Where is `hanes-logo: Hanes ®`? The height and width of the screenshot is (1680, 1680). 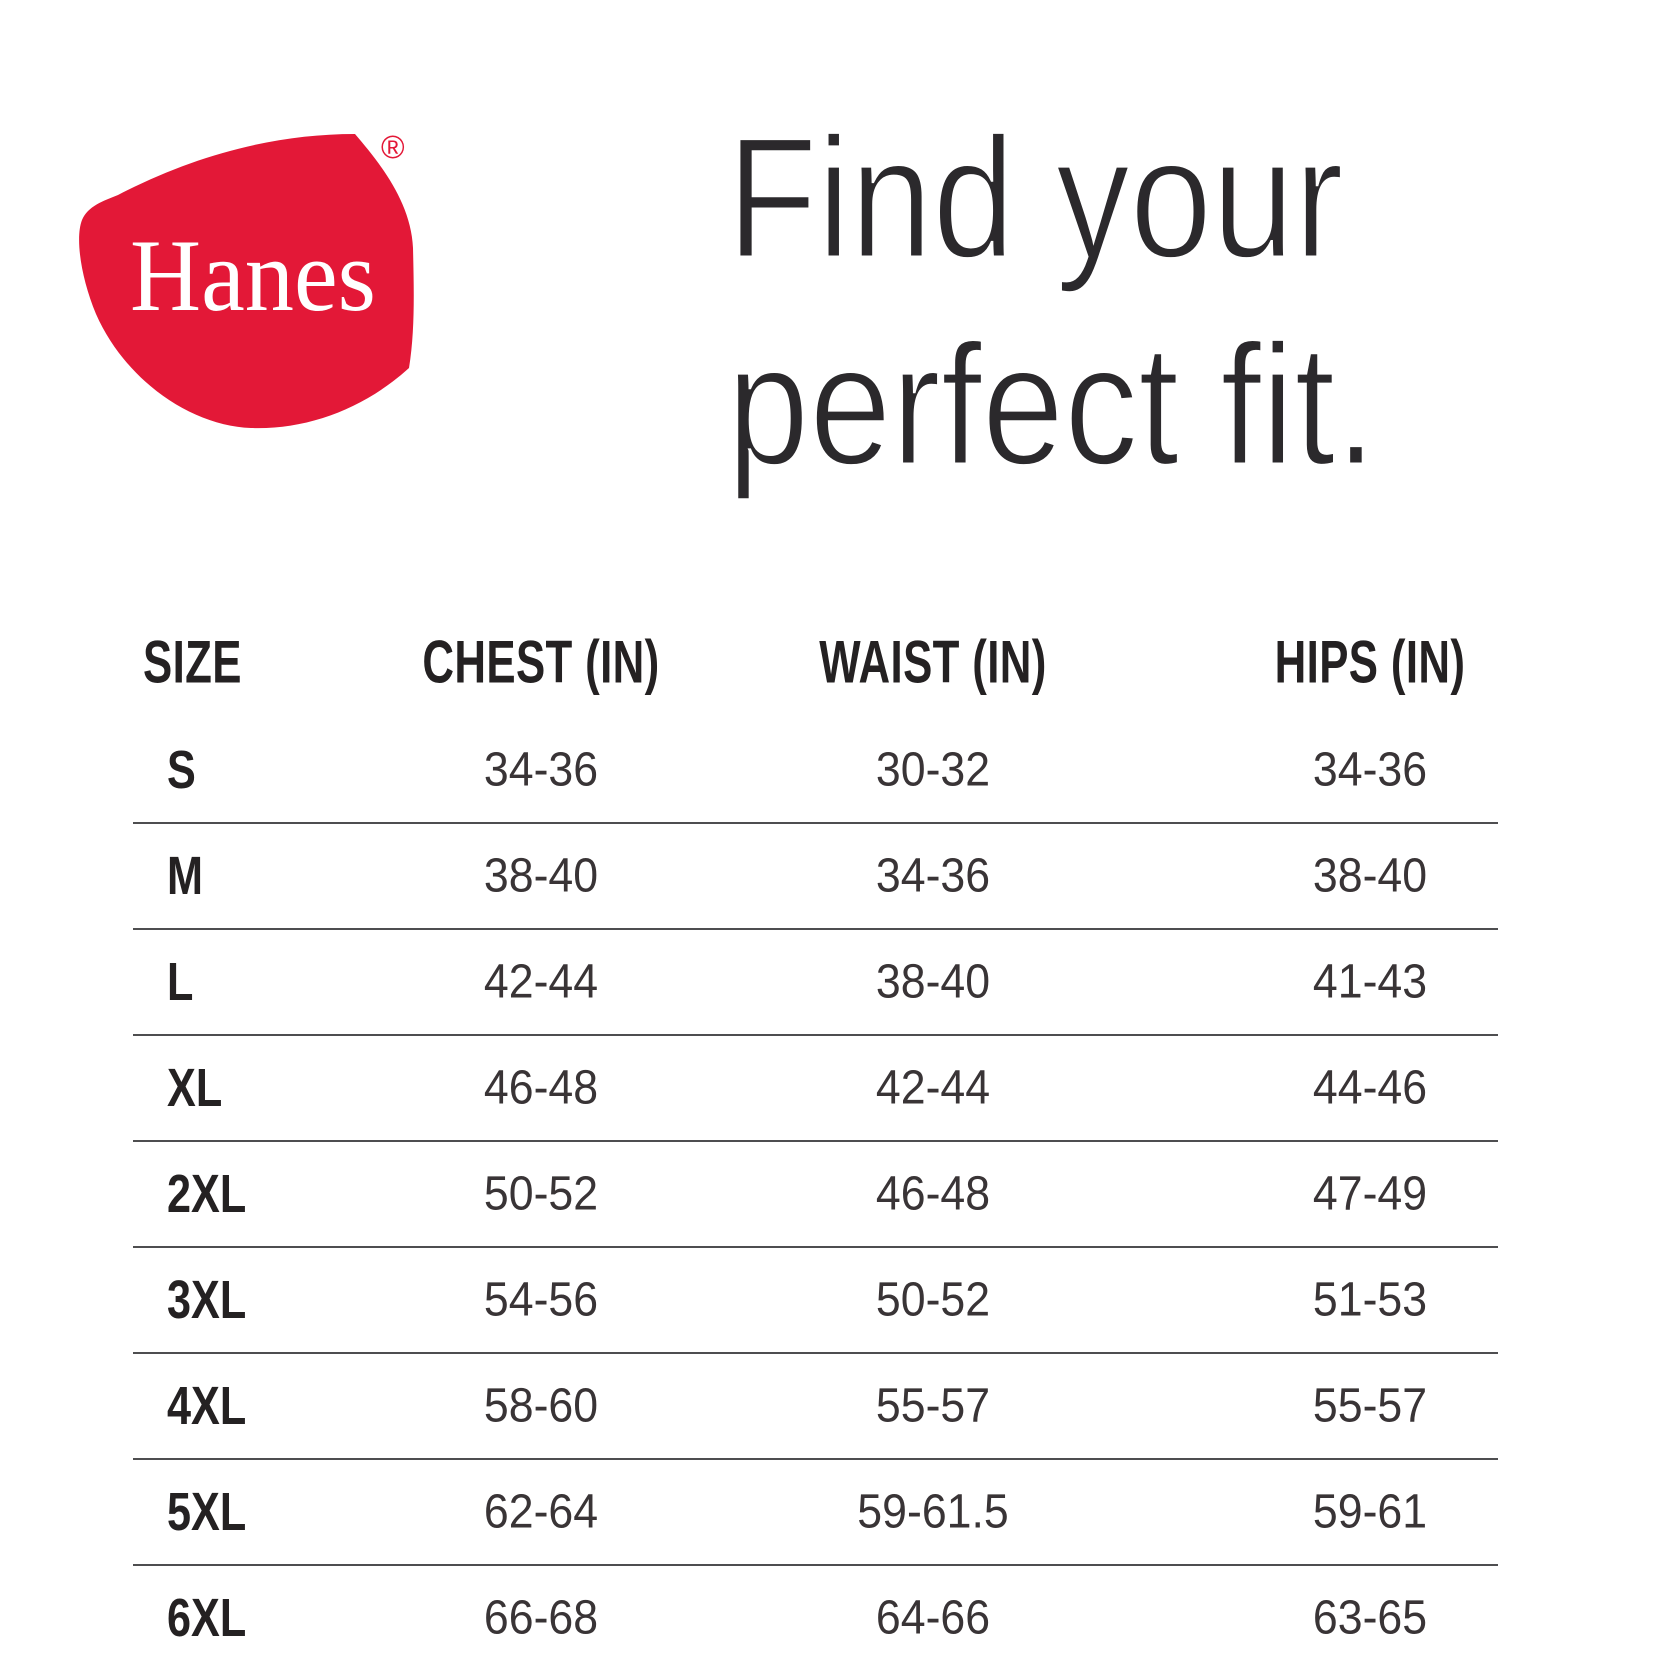
hanes-logo: Hanes ® is located at coordinates (246, 279).